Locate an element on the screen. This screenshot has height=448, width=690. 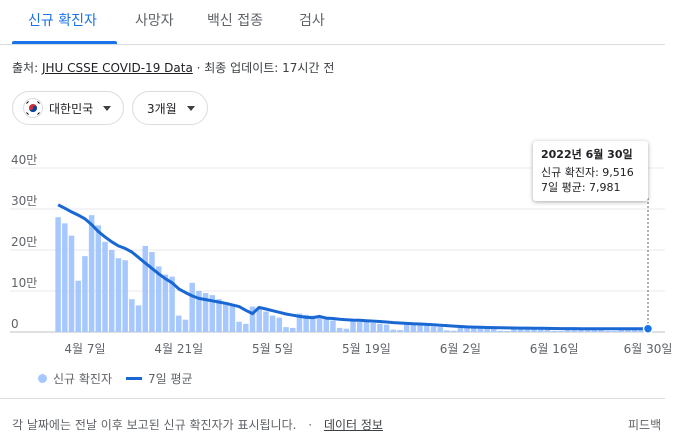
tab-new-cases: 신규 확진자 is located at coordinates (62, 21).